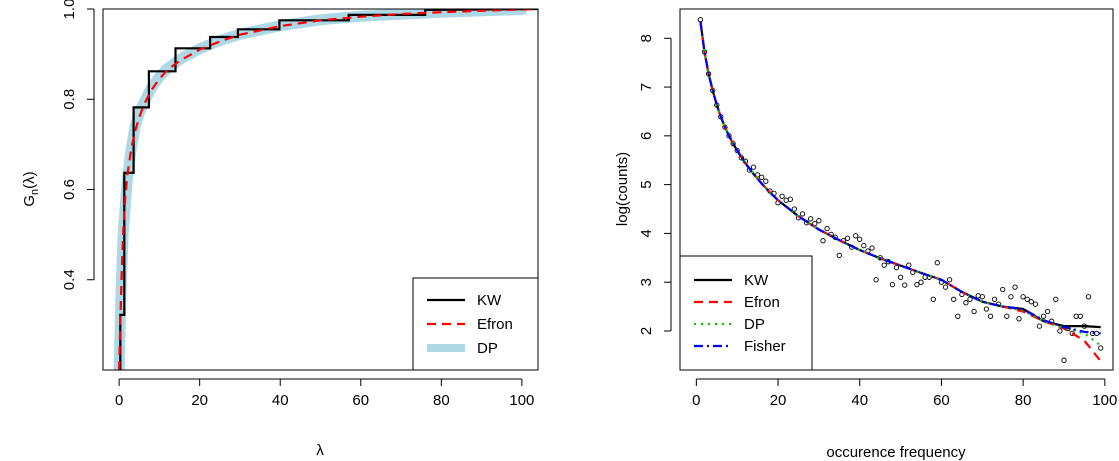 The height and width of the screenshot is (461, 1119). What do you see at coordinates (646, 38) in the screenshot?
I see `y-tick-label: 8` at bounding box center [646, 38].